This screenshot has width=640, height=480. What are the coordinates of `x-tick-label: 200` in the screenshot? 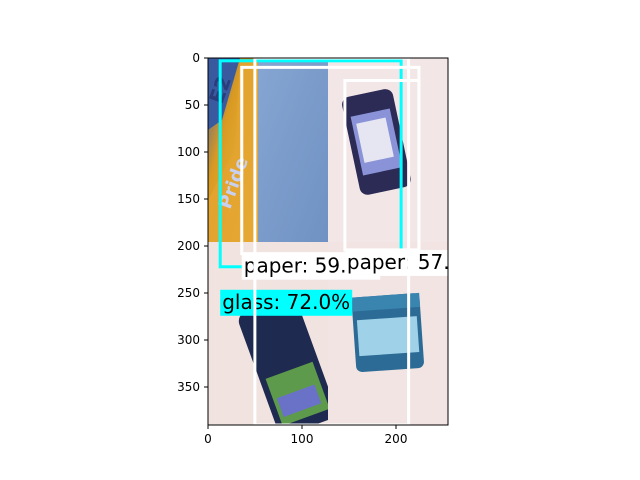 It's located at (396, 439).